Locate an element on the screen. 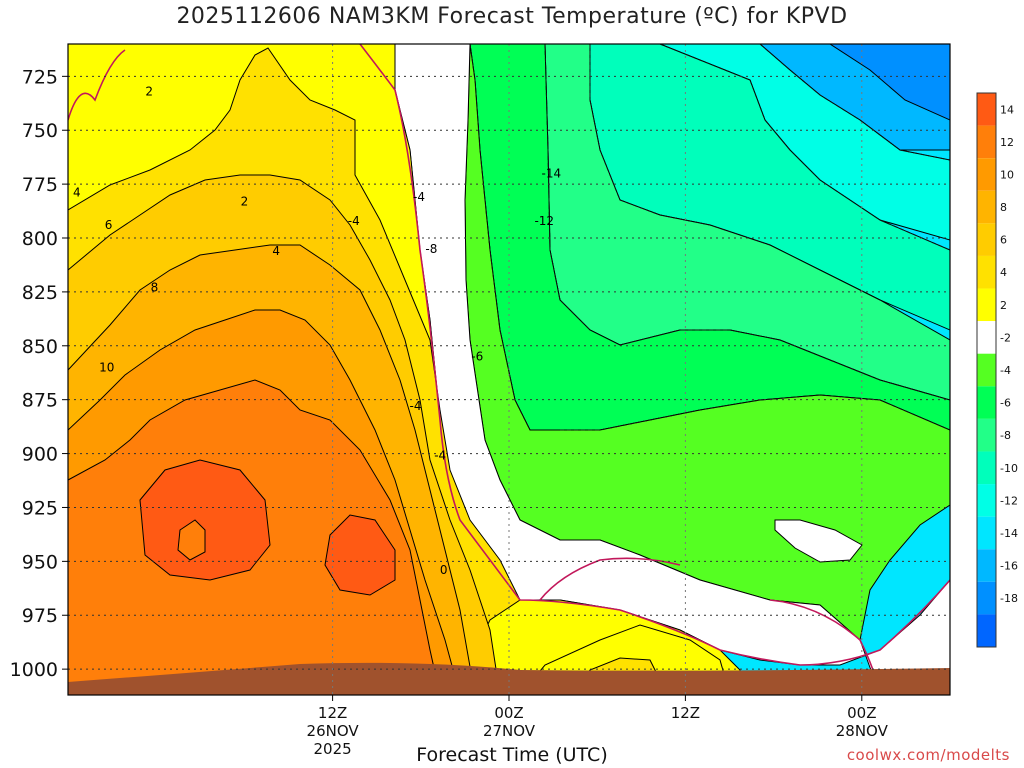  y-tick-label: 775 is located at coordinates (40, 185).